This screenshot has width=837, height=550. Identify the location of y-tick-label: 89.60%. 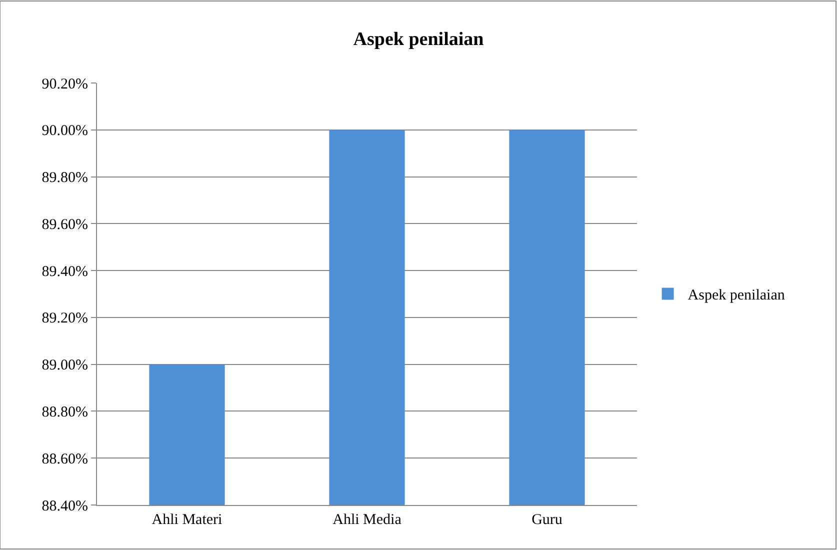
(65, 224).